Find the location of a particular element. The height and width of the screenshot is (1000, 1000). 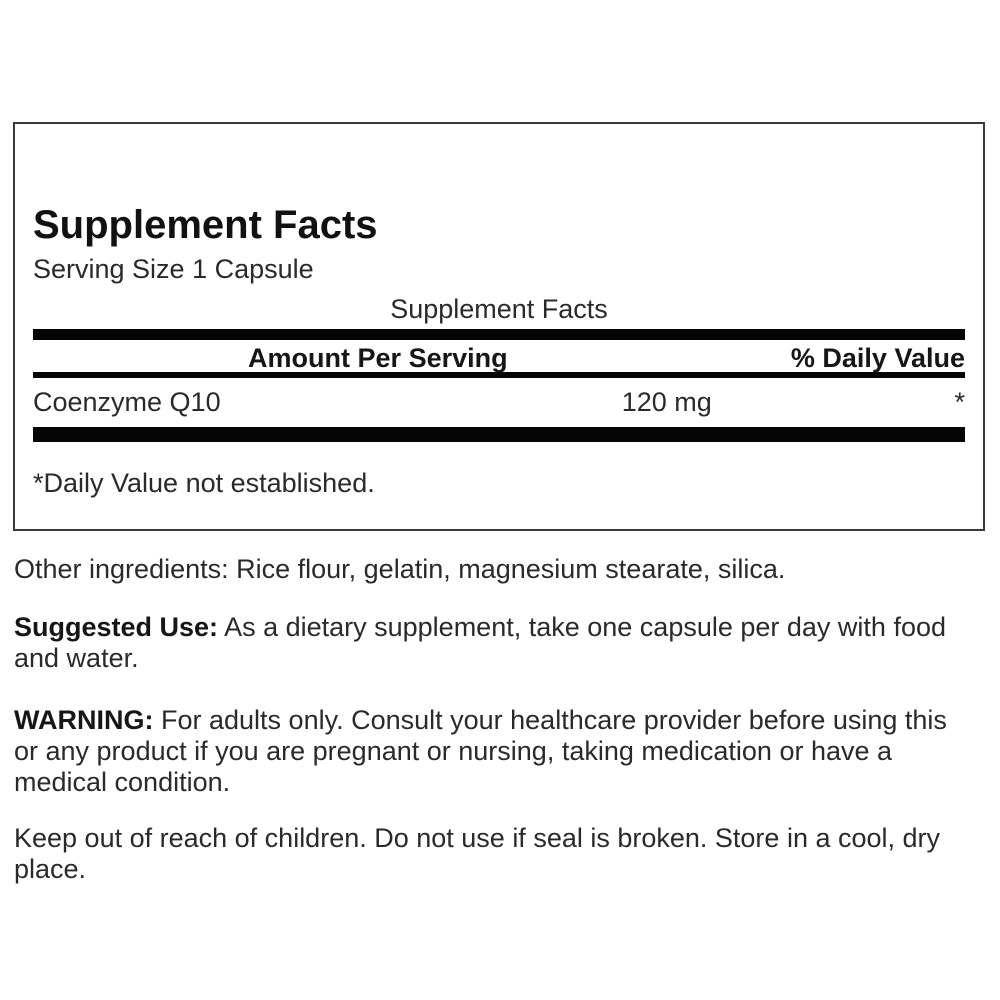

divider-thick-top is located at coordinates (499, 334).